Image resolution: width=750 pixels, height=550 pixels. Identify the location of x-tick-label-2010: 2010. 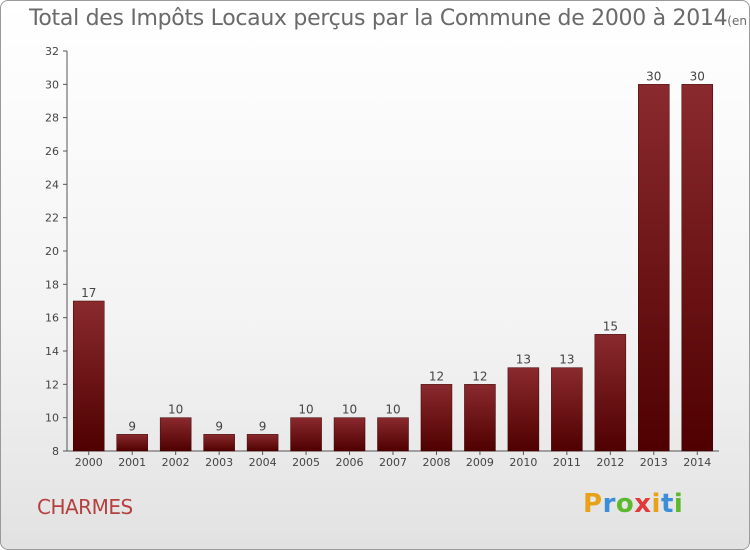
(523, 462).